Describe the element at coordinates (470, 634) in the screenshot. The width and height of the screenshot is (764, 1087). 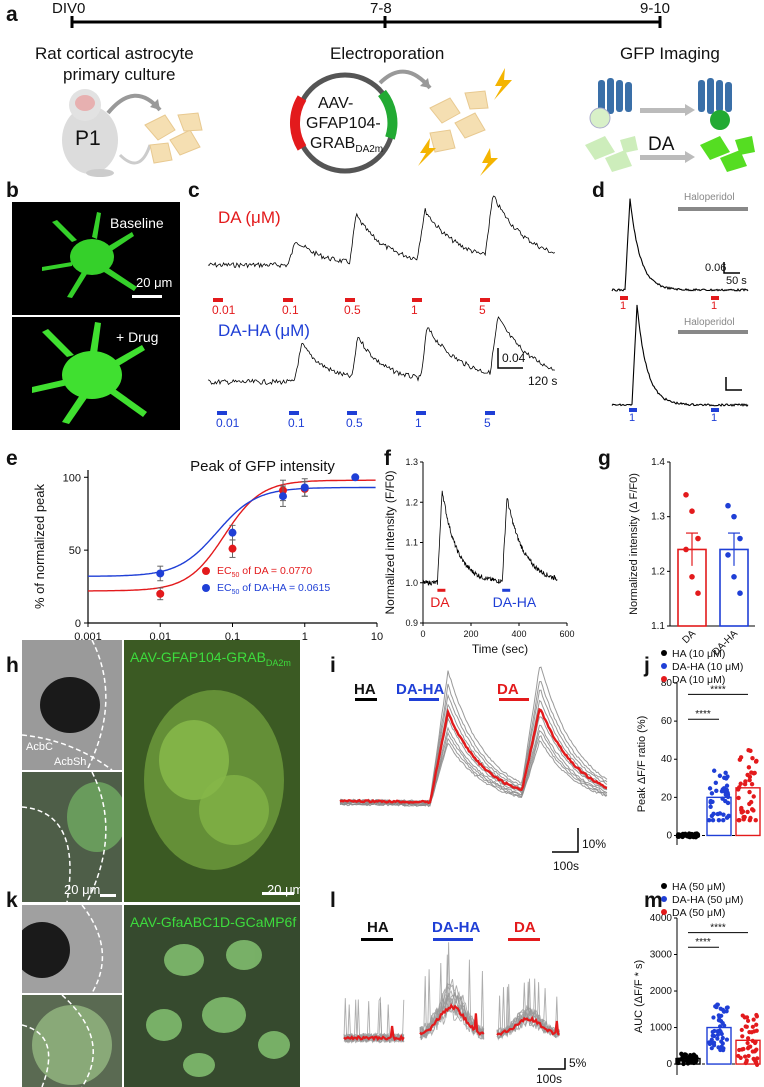
I see `f-x-tick-label: 200` at that location.